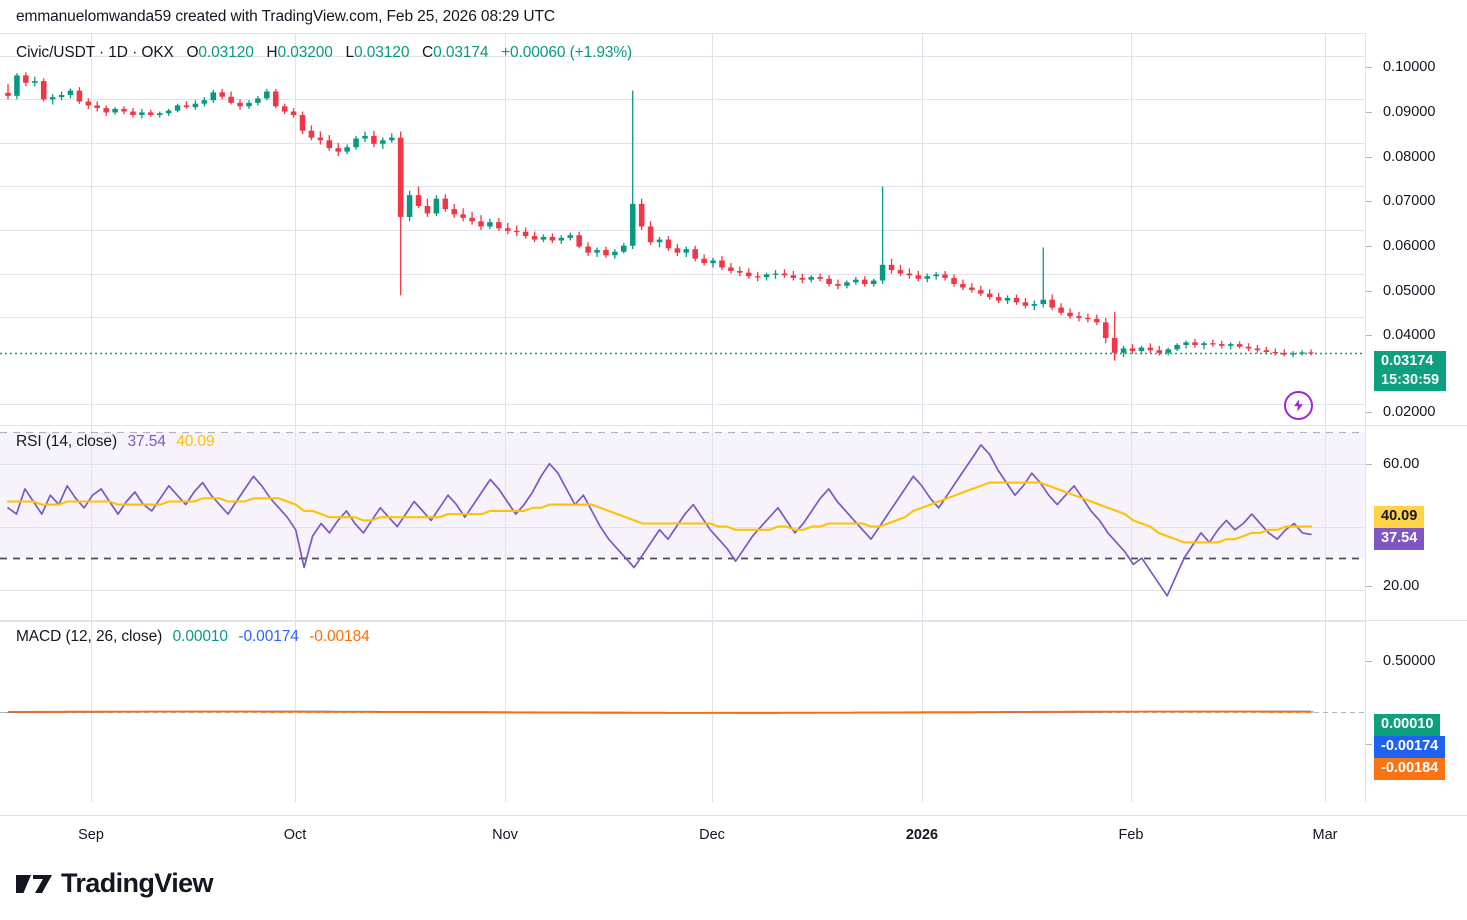 Image resolution: width=1467 pixels, height=920 pixels. Describe the element at coordinates (461, 52) in the screenshot. I see `price-legend-close: 0.03174` at that location.